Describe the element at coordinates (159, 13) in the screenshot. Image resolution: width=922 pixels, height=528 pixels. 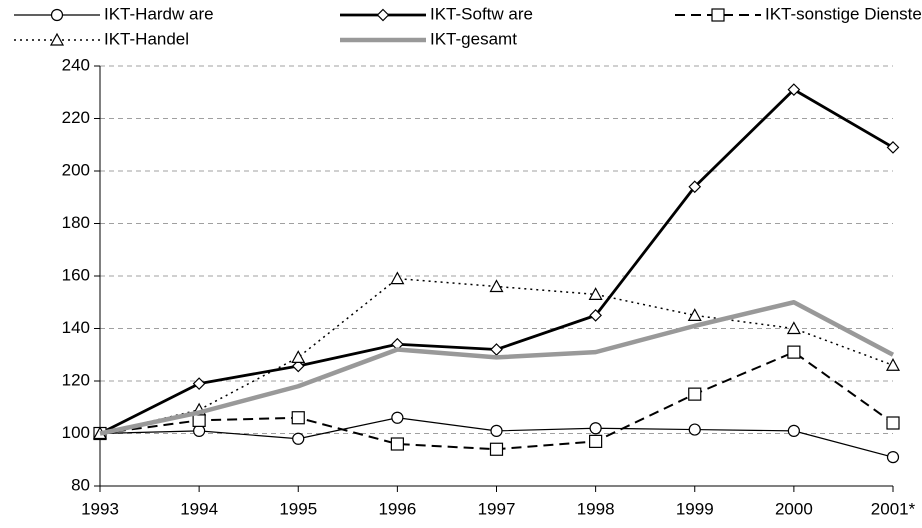
I see `legend-label: IKT-Hardw are` at that location.